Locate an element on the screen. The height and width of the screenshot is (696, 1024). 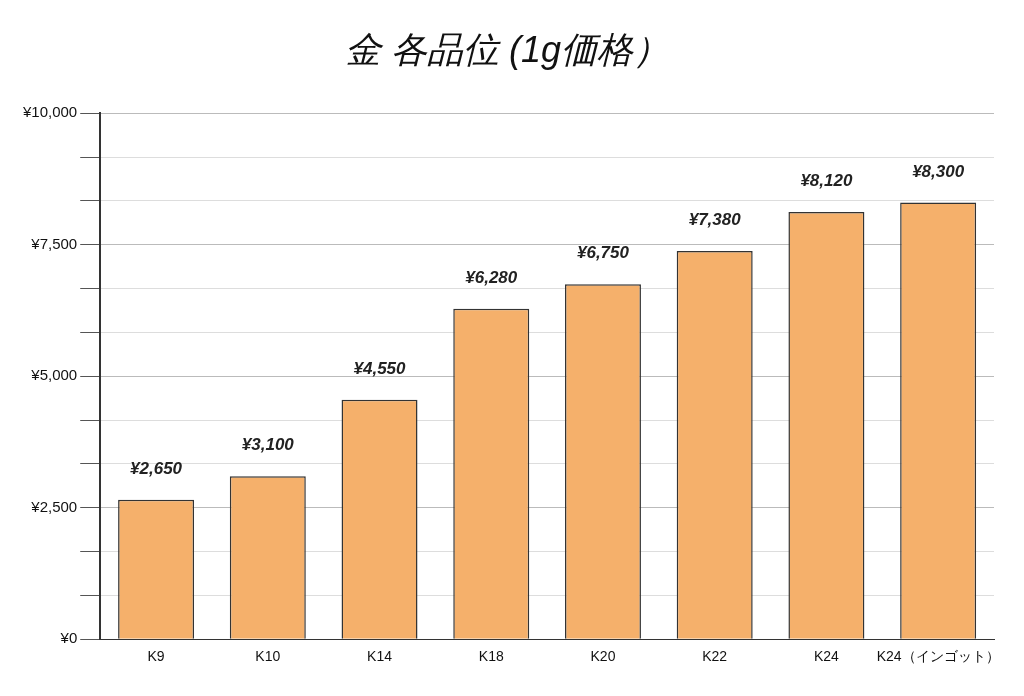
x-tick-label: K24 is located at coordinates (826, 656).